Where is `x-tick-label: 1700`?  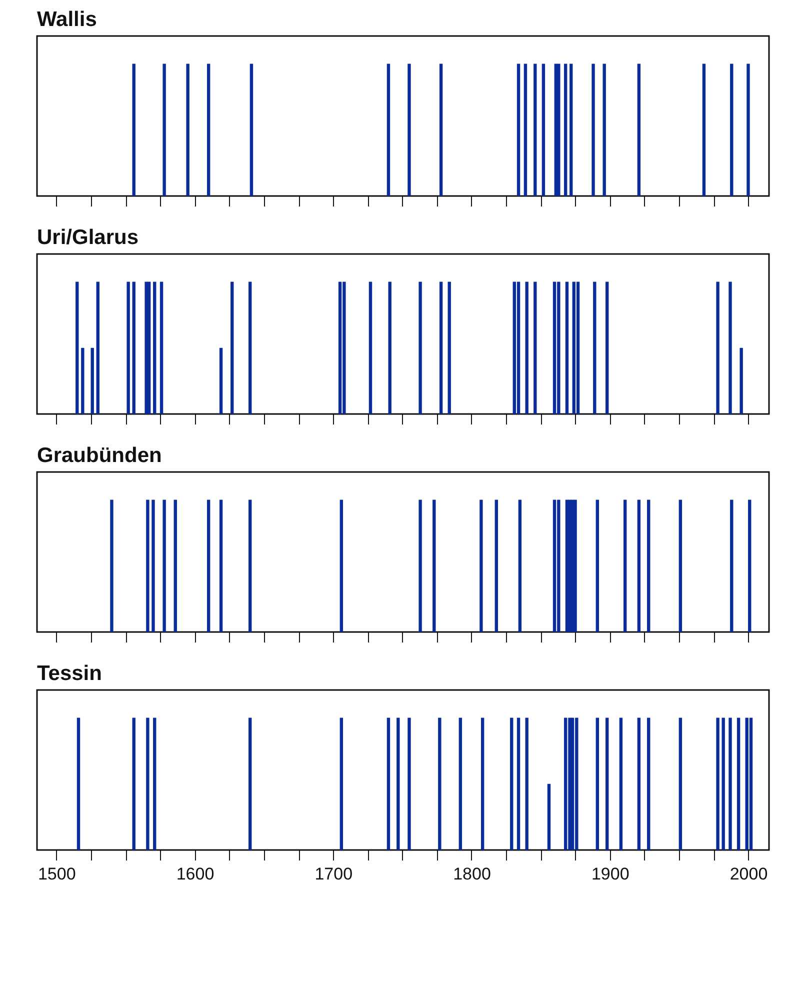
x-tick-label: 1700 is located at coordinates (333, 874).